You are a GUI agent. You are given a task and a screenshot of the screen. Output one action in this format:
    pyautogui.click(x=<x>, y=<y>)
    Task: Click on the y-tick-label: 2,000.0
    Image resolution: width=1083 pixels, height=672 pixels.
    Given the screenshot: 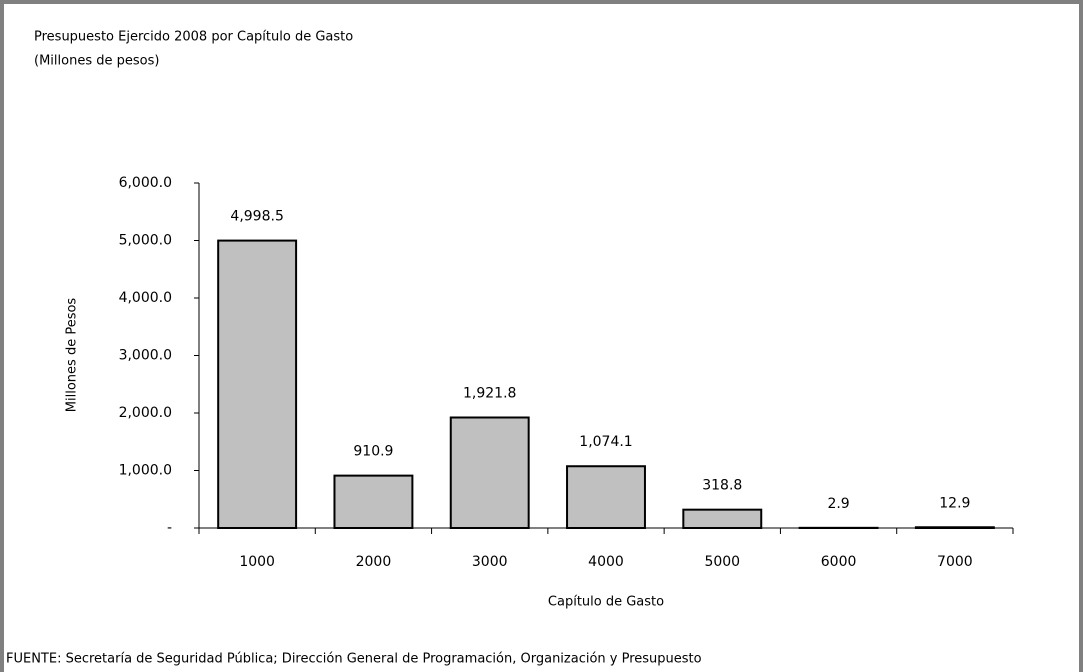 What is the action you would take?
    pyautogui.click(x=145, y=413)
    